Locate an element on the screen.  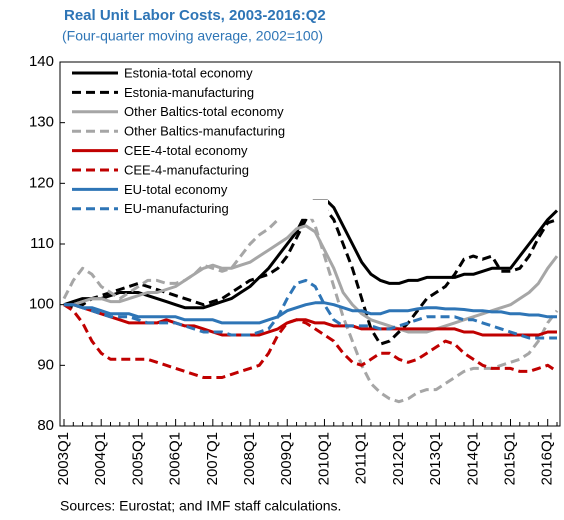
y-tick-label: 110 is located at coordinates (42, 243).